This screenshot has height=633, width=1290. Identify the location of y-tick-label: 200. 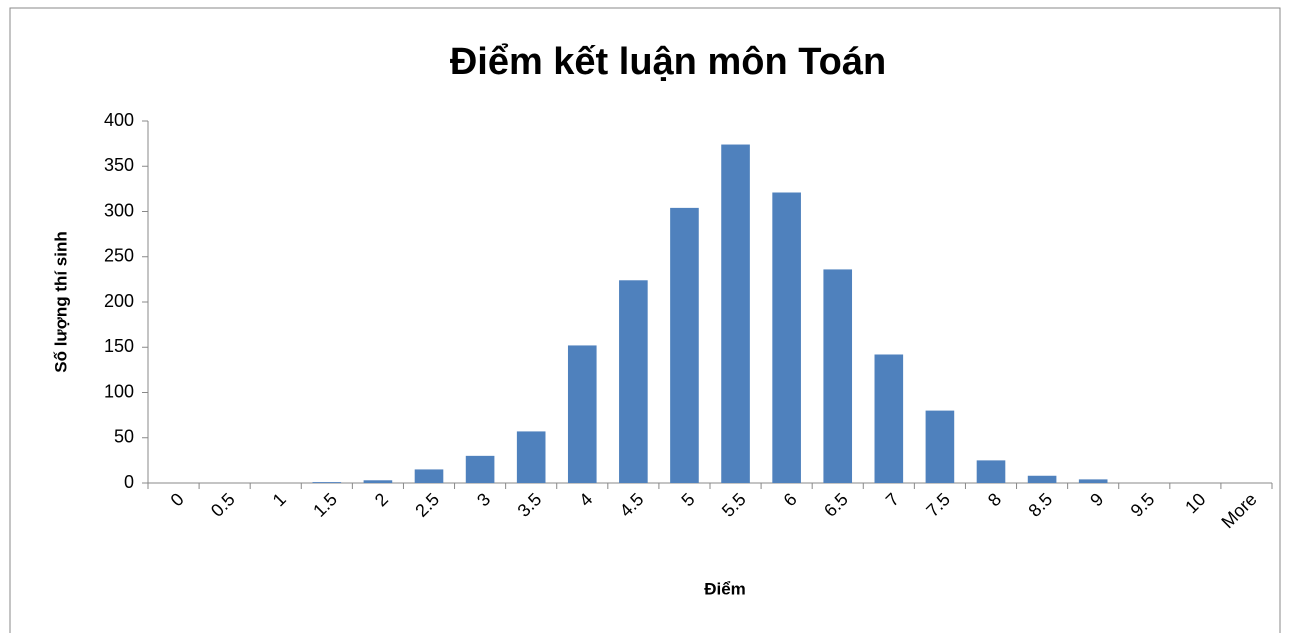
(119, 301).